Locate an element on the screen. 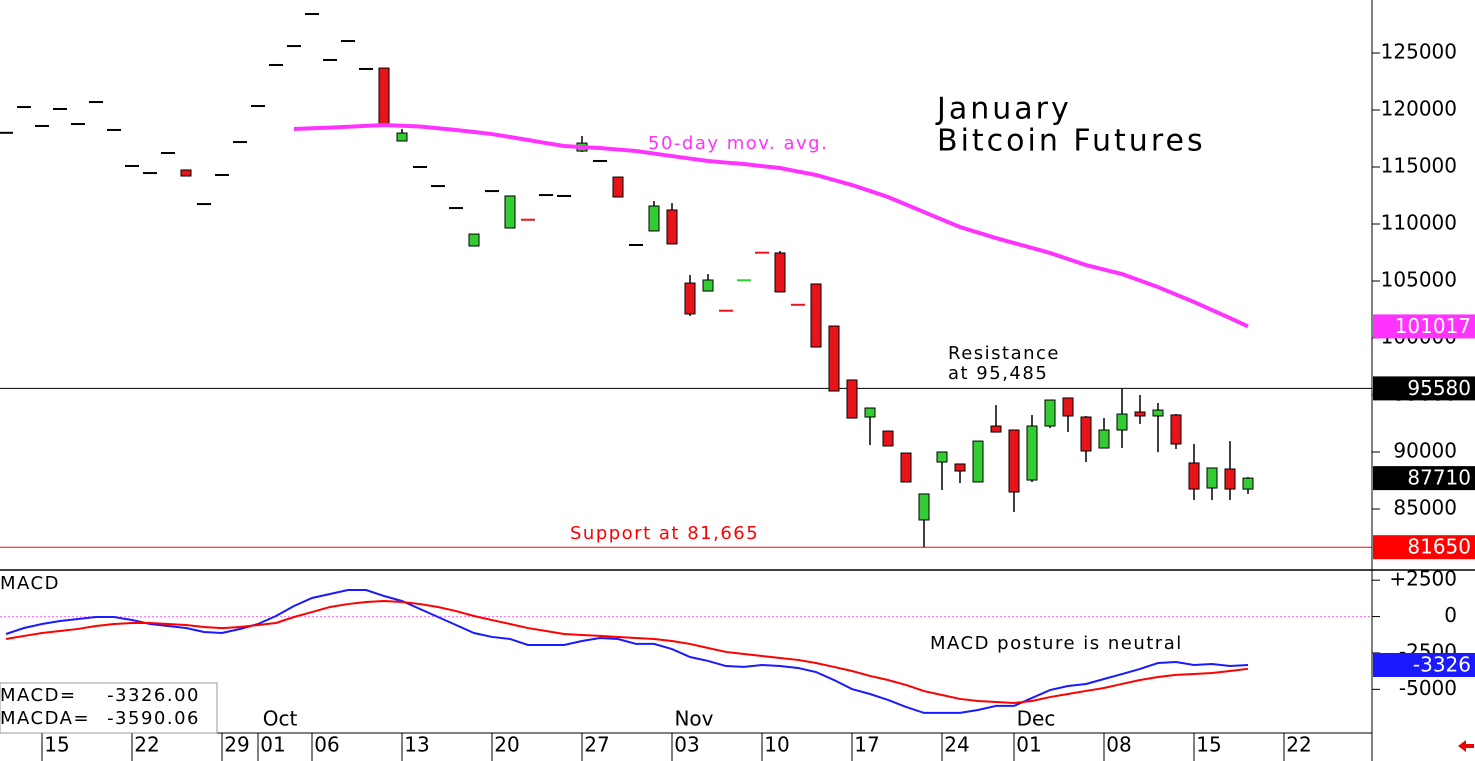  value-tag-label: 95580 is located at coordinates (1439, 388).